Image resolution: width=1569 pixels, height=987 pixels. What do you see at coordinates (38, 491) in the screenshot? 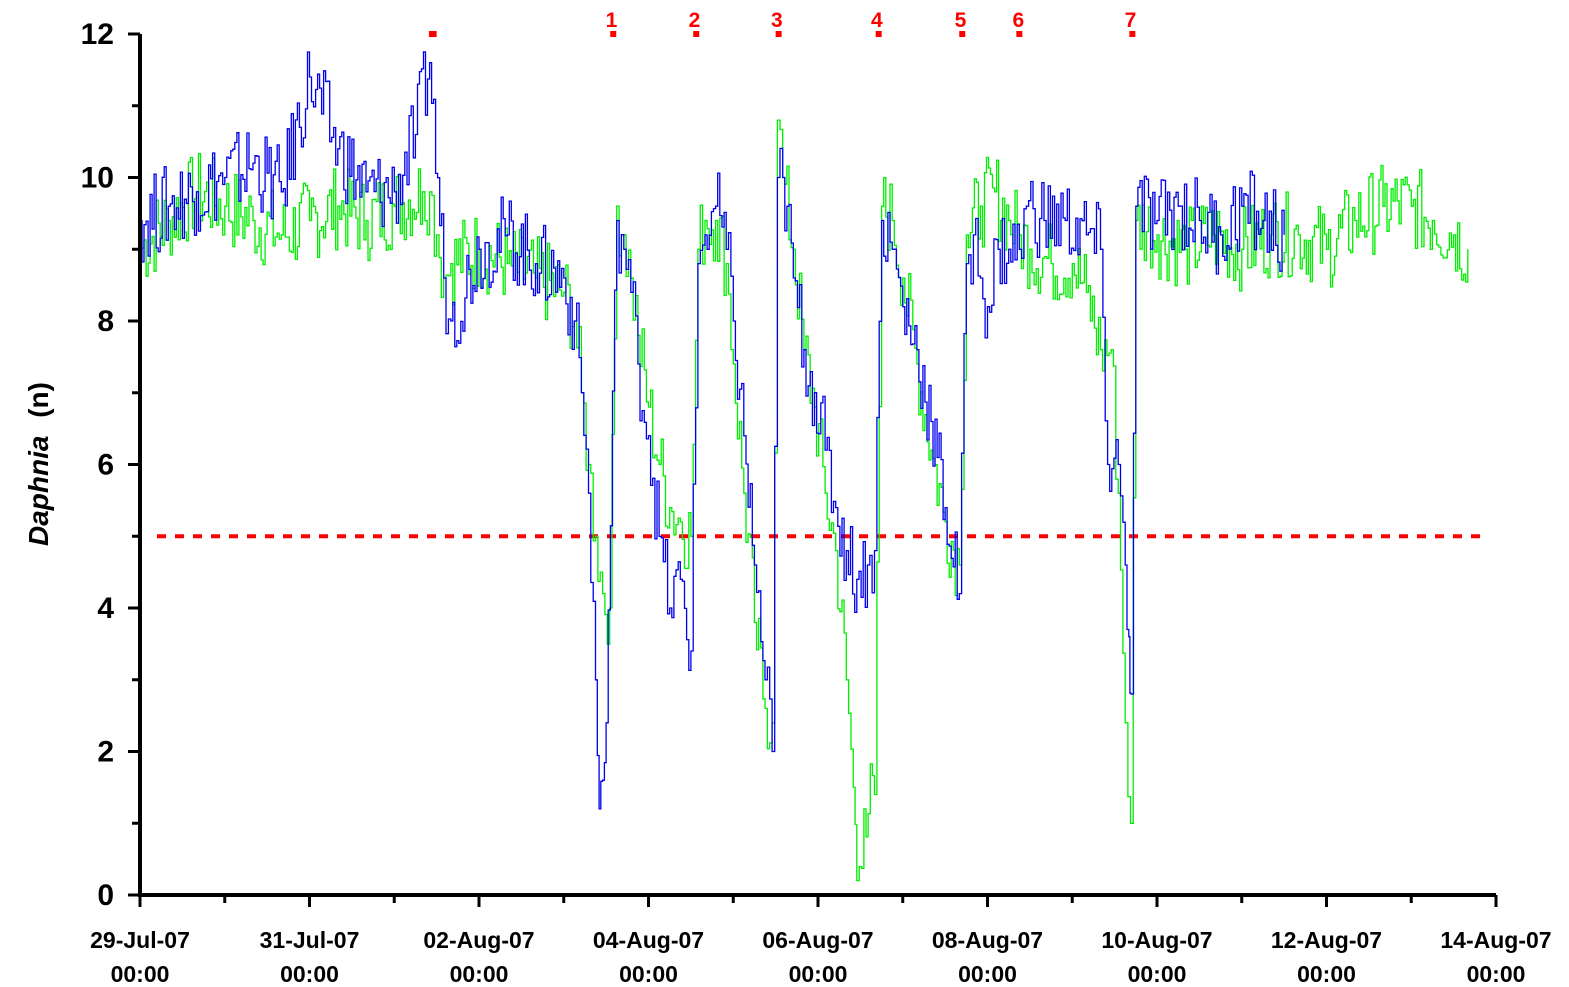
I see `y-axis-title-species: Daphnia` at bounding box center [38, 491].